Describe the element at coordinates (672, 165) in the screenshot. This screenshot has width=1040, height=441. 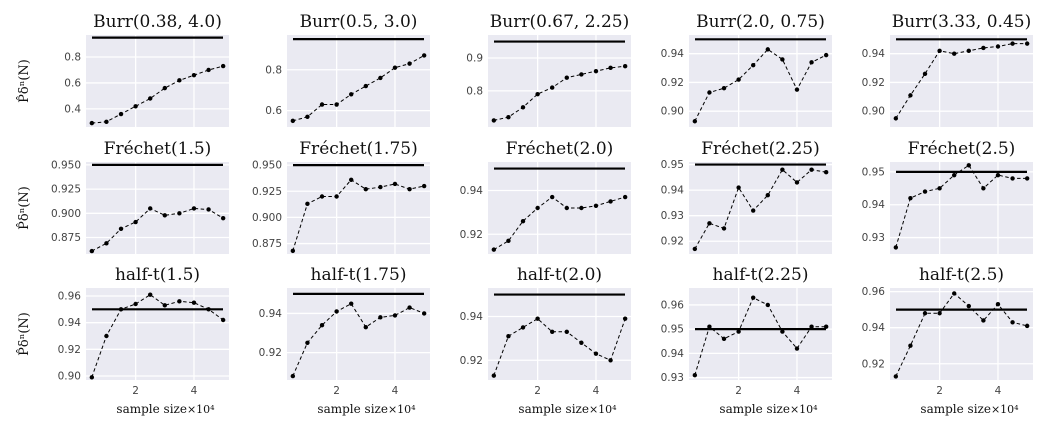
I see `y-tick-label: 0.95` at that location.